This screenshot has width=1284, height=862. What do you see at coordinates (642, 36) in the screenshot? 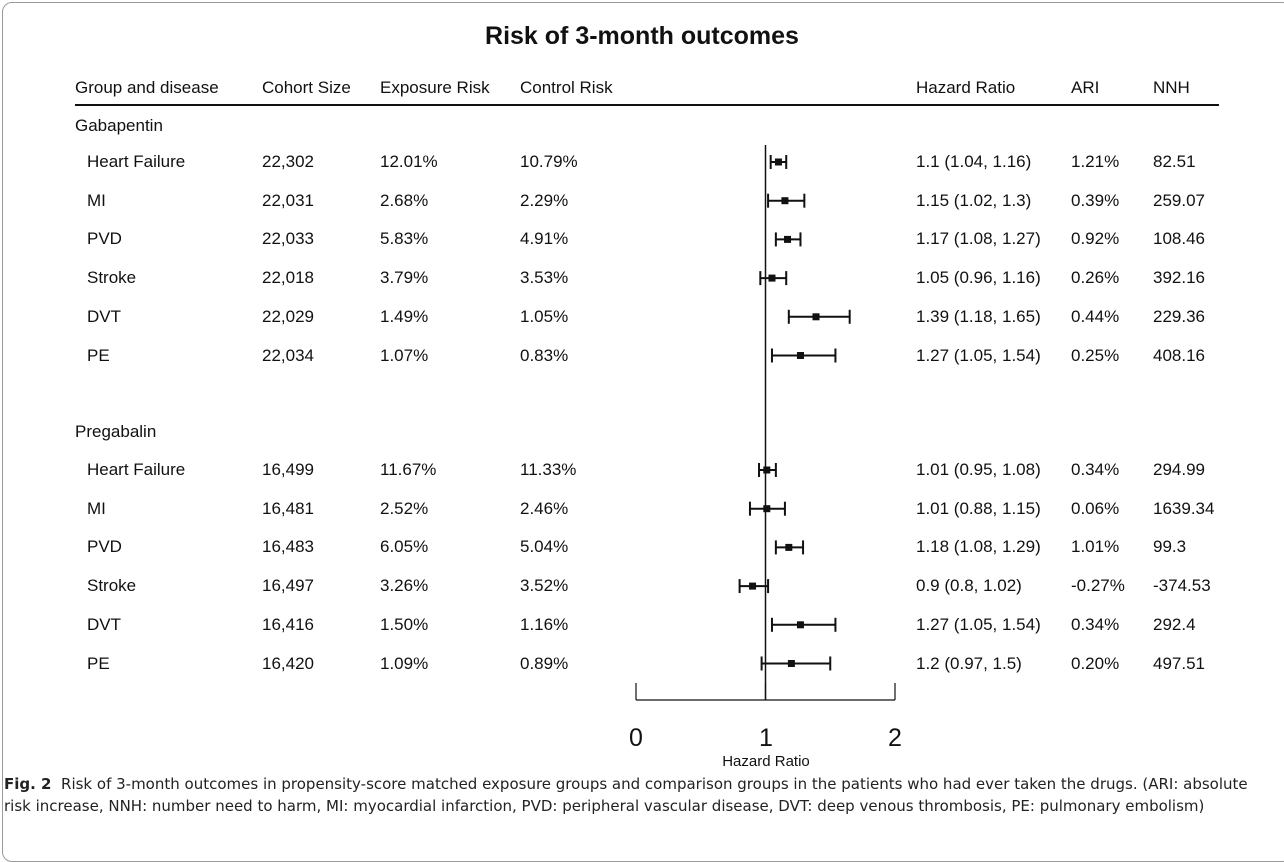
I see `chart-title: Risk of 3-month outcomes` at bounding box center [642, 36].